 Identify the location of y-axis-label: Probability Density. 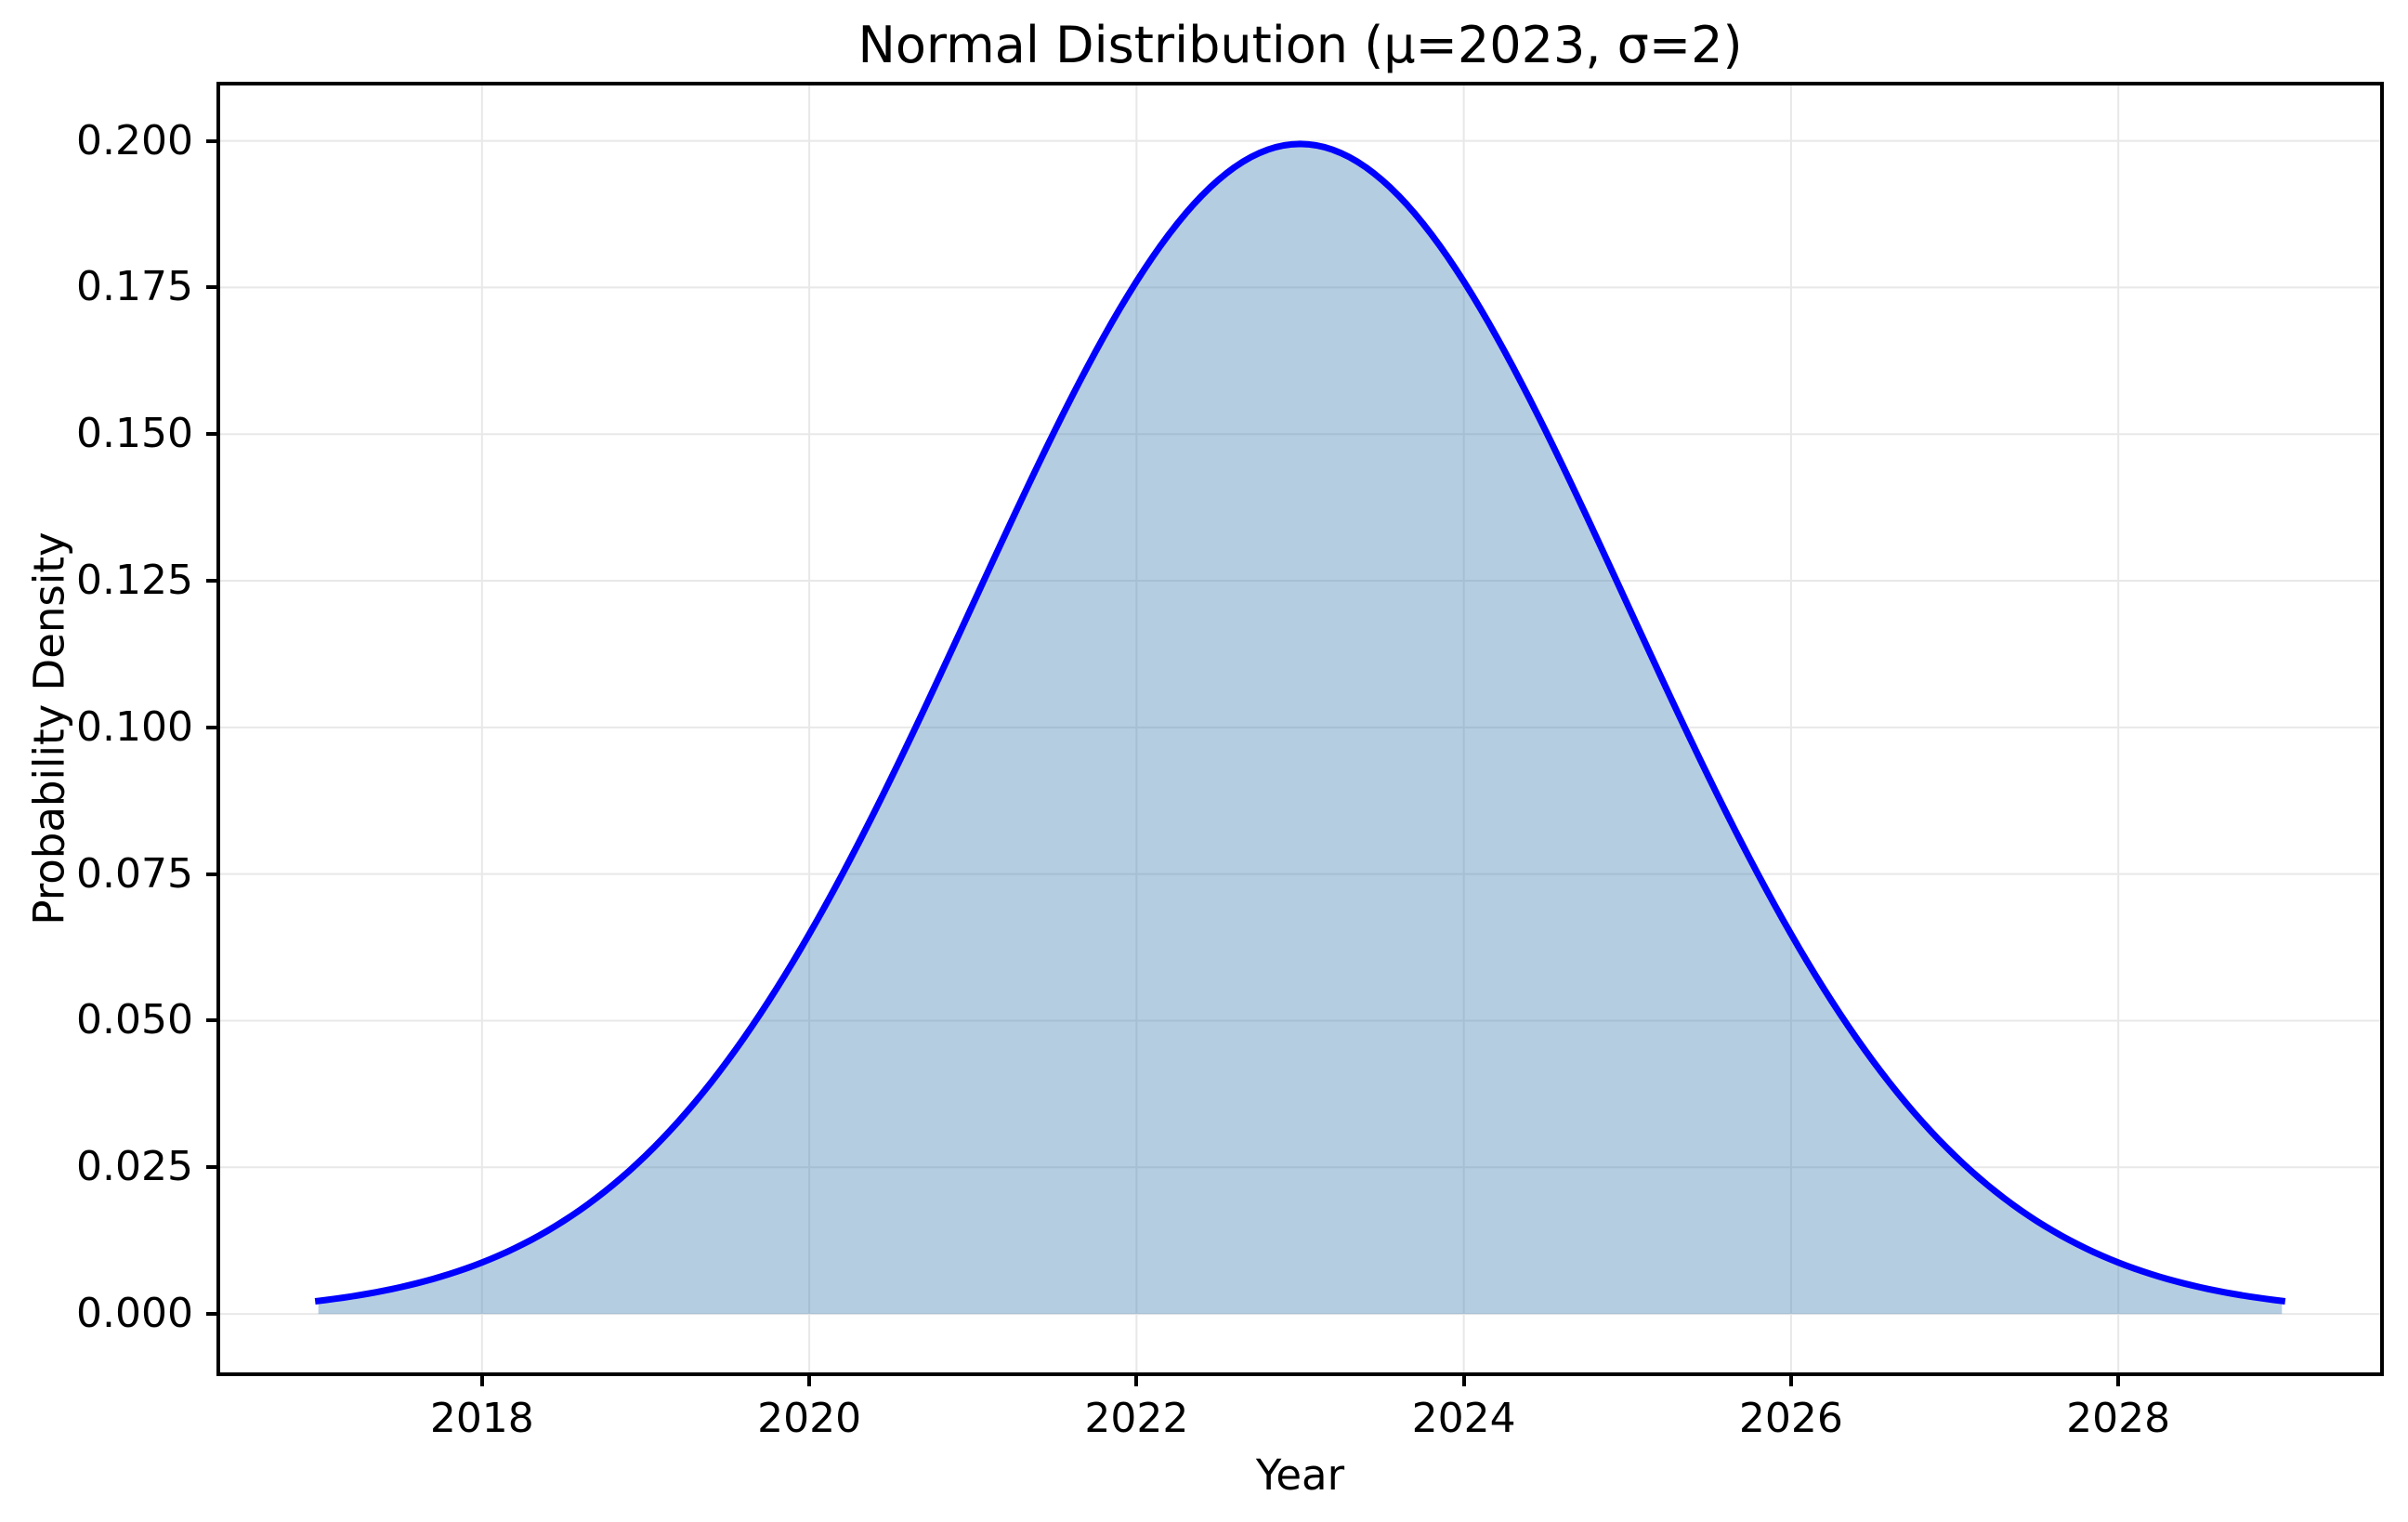
(49, 728).